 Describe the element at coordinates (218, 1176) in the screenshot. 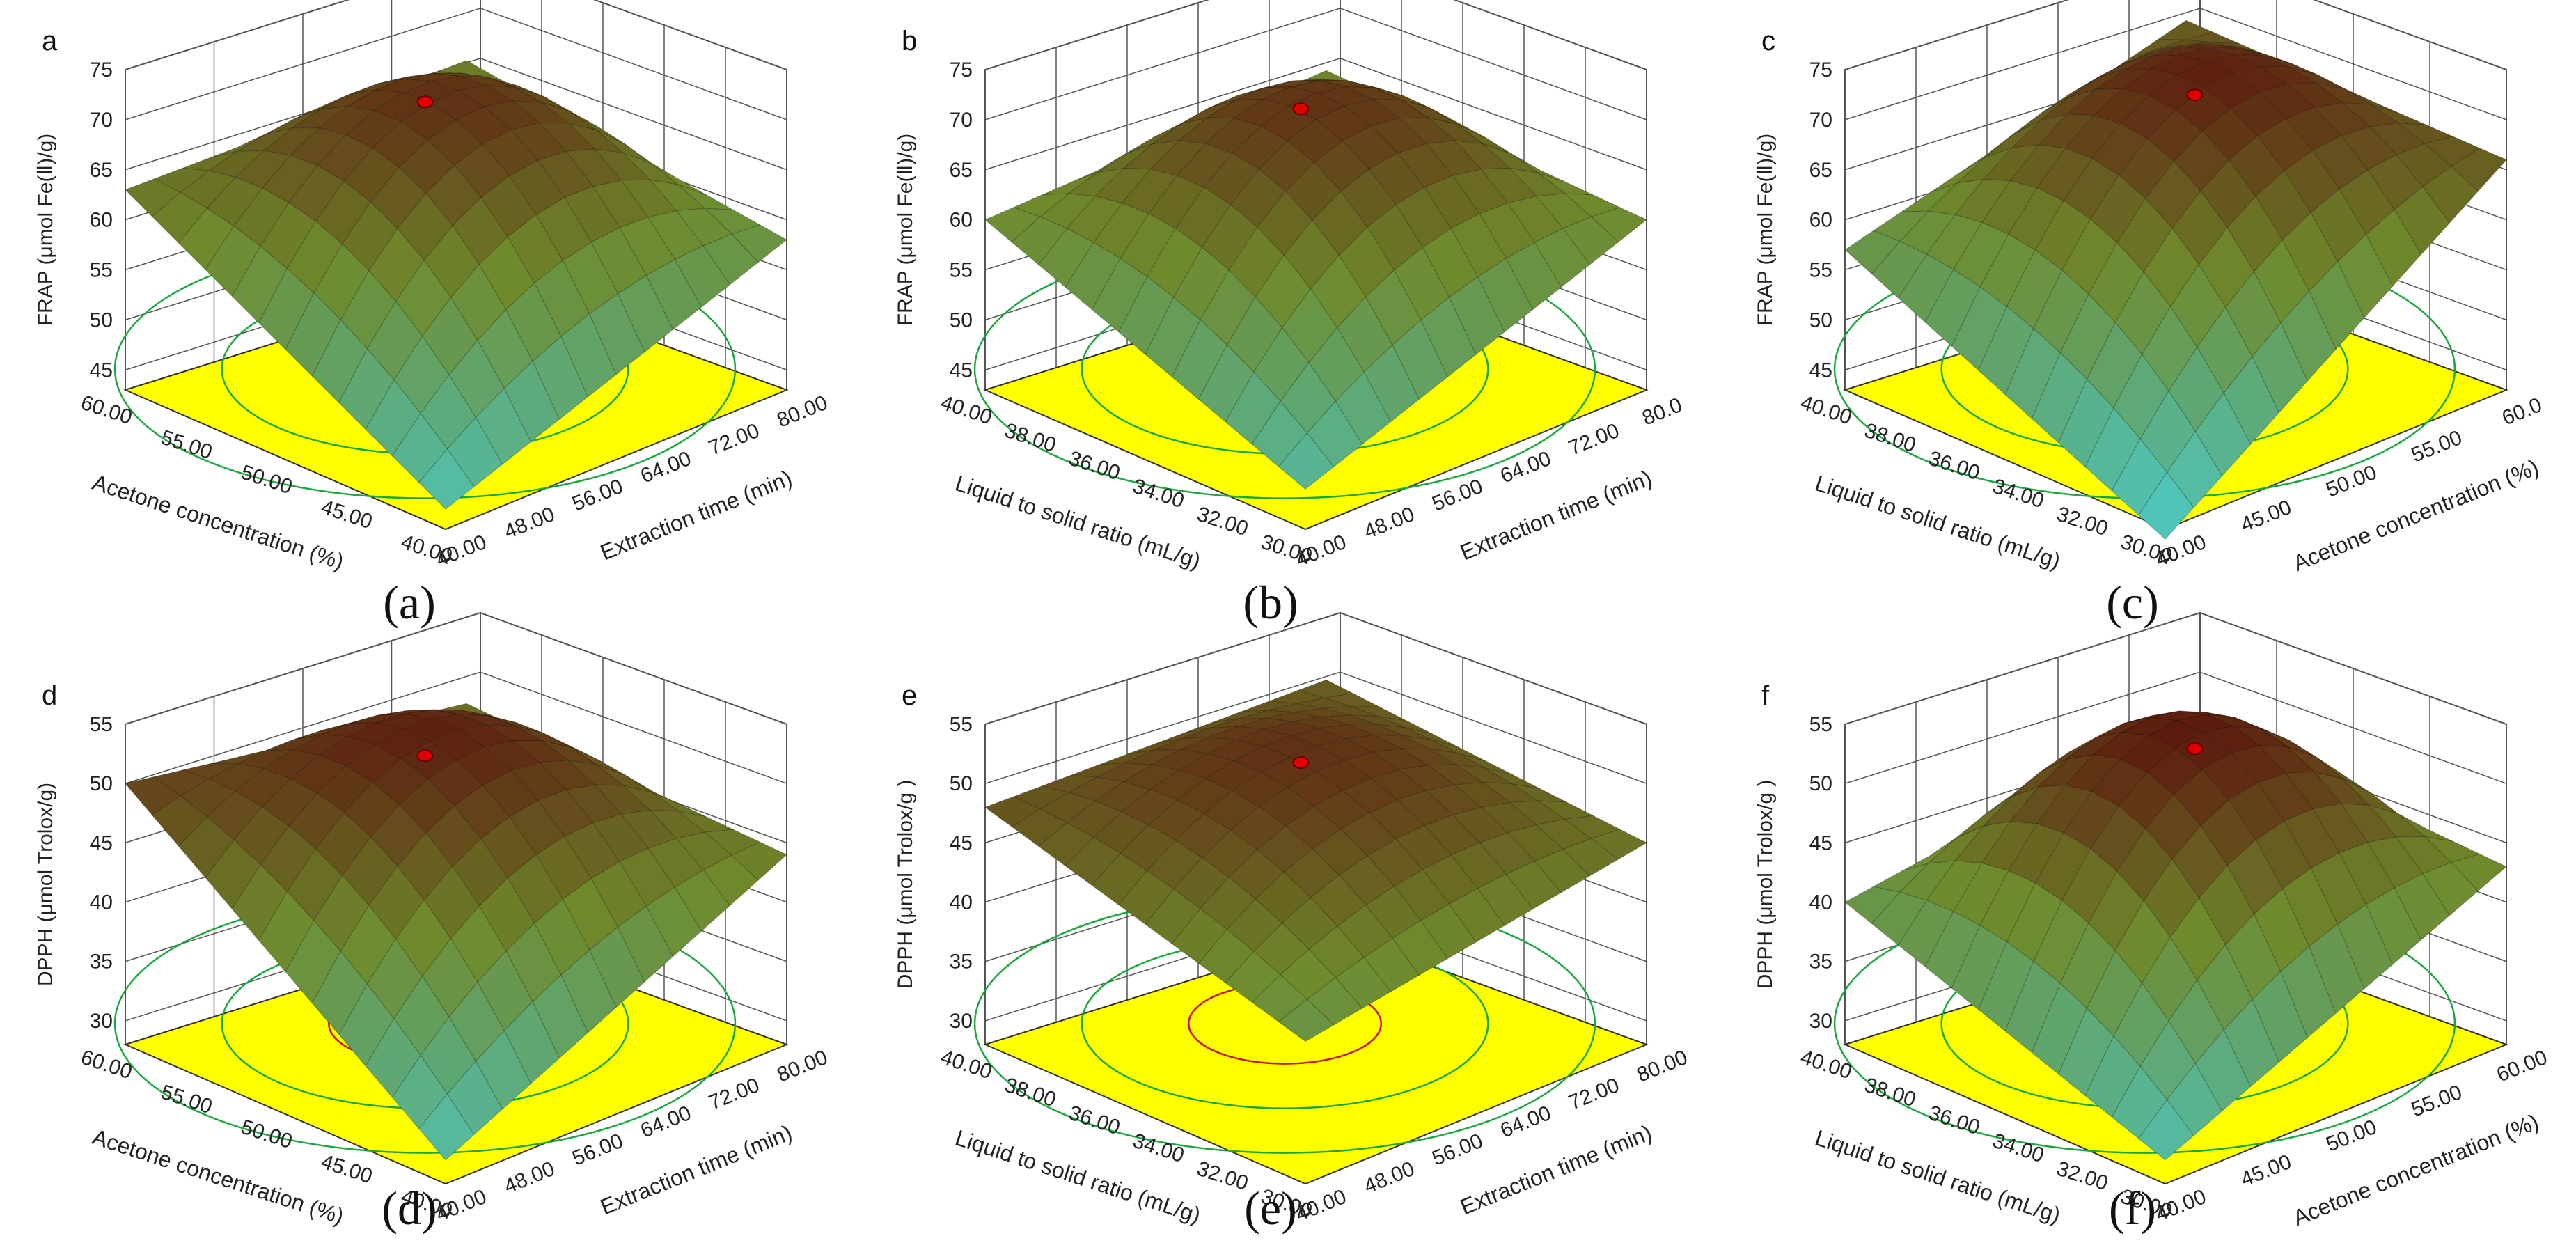

I see `y-axis-title: Acetone concentration (%)` at that location.